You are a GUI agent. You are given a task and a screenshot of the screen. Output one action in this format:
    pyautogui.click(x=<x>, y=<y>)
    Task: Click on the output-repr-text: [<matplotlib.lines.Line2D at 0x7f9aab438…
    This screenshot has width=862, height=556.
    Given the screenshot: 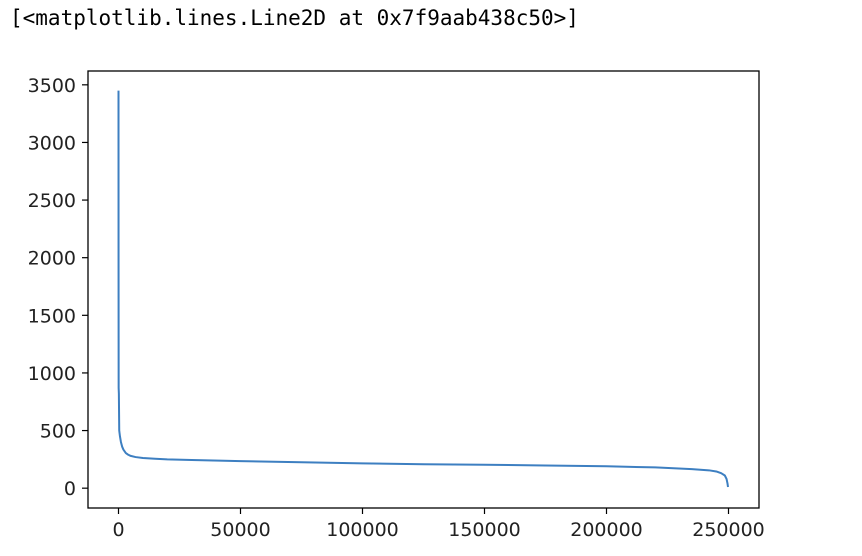 What is the action you would take?
    pyautogui.click(x=294, y=18)
    